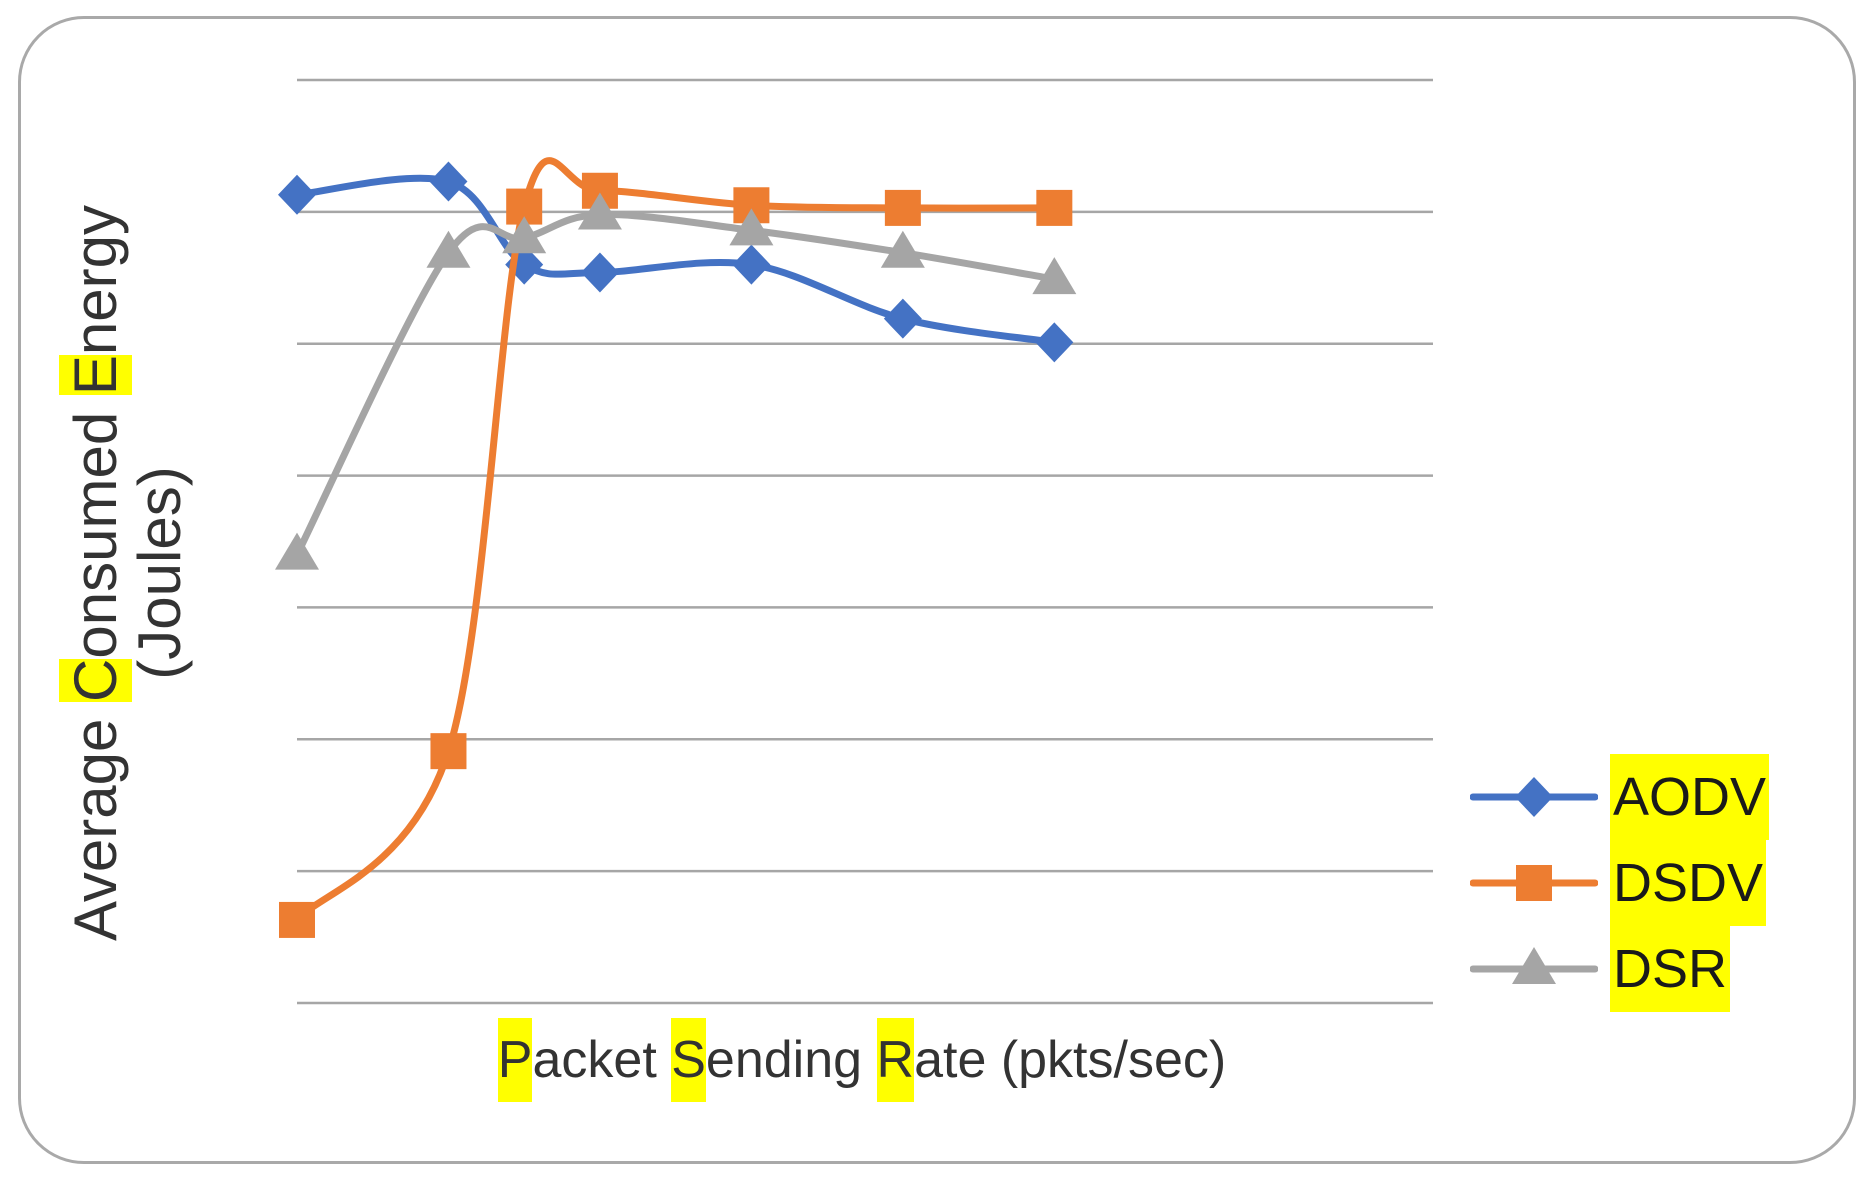 The width and height of the screenshot is (1873, 1182). What do you see at coordinates (1690, 797) in the screenshot?
I see `legend-label-aodv: AODV` at bounding box center [1690, 797].